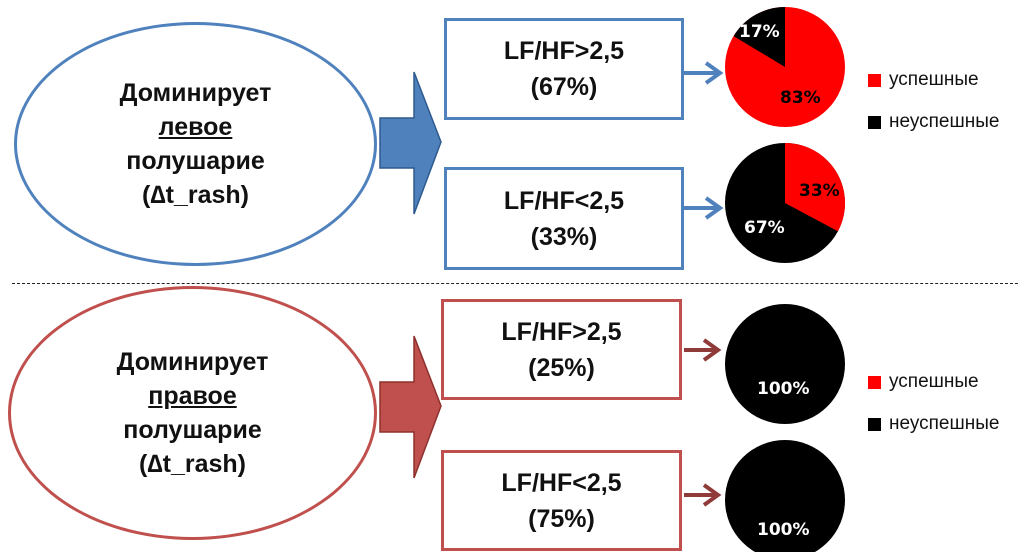  What do you see at coordinates (564, 218) in the screenshot?
I see `box-top-2: LF/HF<2,5 (33%)` at bounding box center [564, 218].